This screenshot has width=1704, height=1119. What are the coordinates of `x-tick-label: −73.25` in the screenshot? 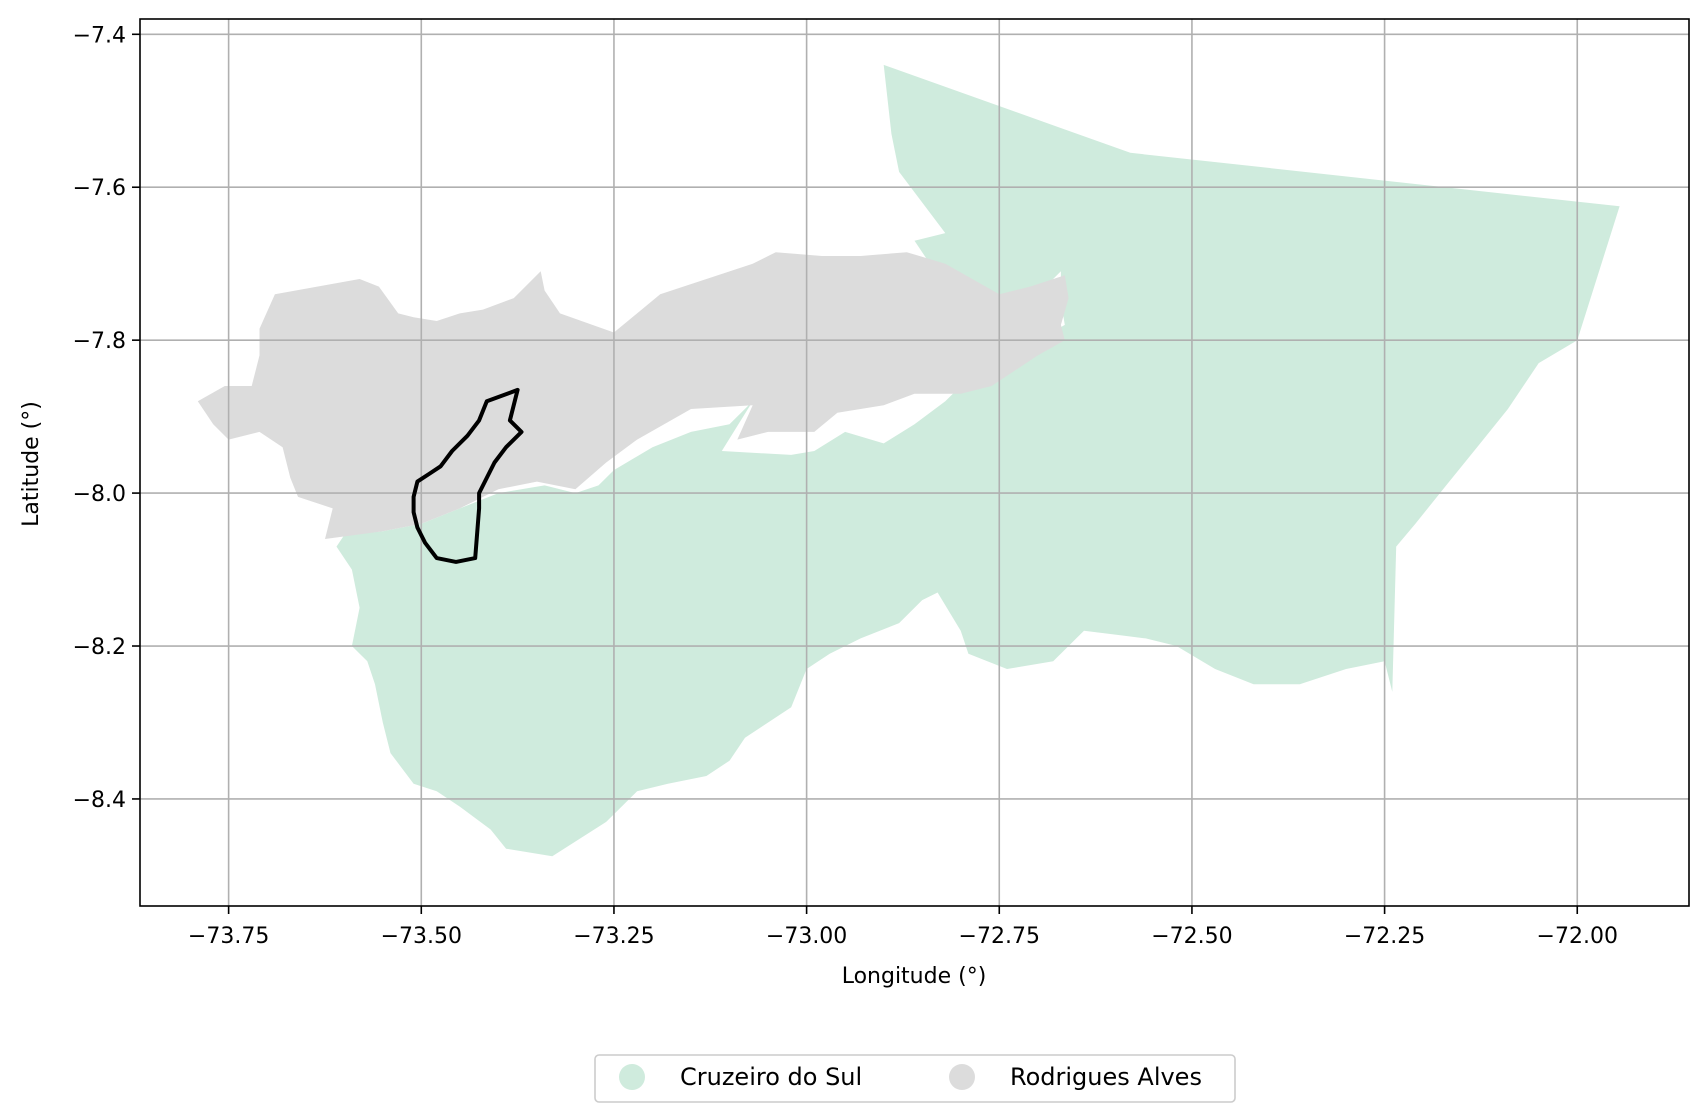 It's located at (613, 936).